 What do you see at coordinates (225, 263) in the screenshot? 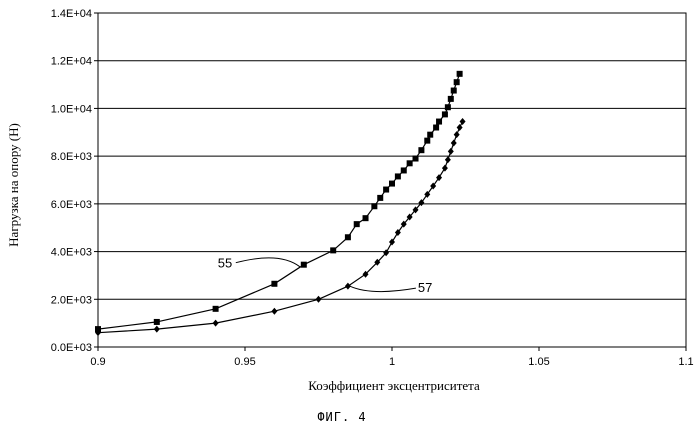
I see `annotation-55: 55` at bounding box center [225, 263].